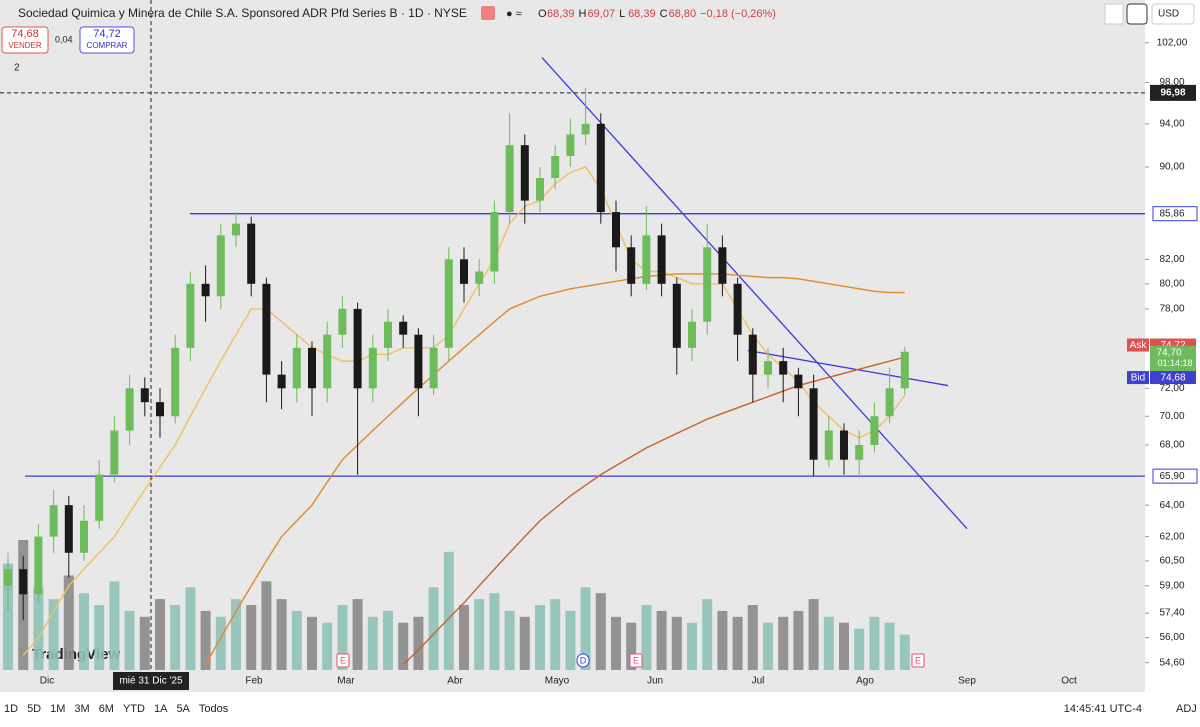 The height and width of the screenshot is (727, 1200). What do you see at coordinates (488, 13) in the screenshot?
I see `flag` at bounding box center [488, 13].